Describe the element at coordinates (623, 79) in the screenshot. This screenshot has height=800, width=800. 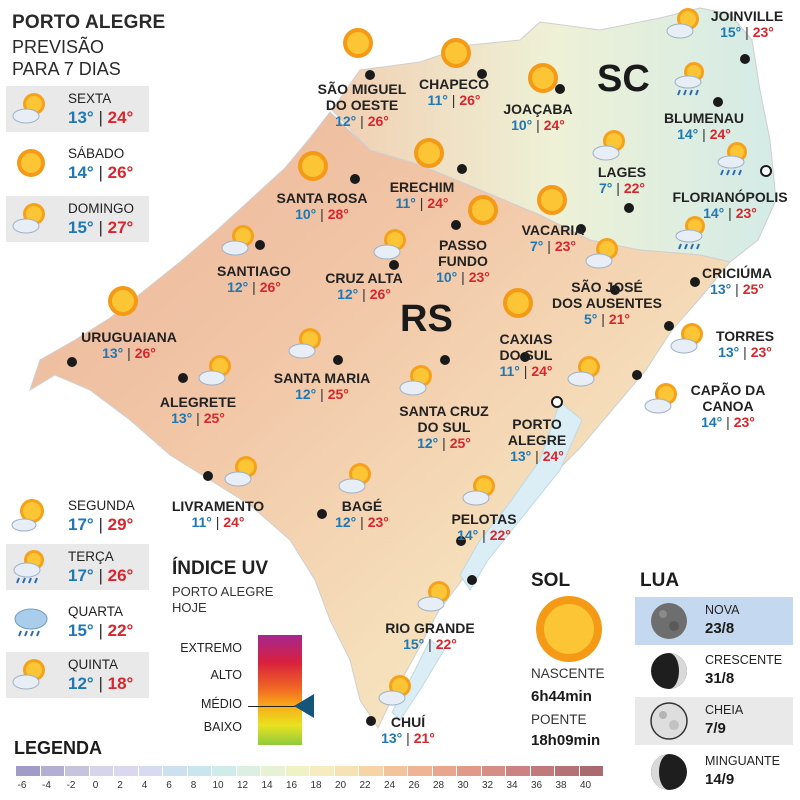
I see `region-label-sc: SC` at that location.